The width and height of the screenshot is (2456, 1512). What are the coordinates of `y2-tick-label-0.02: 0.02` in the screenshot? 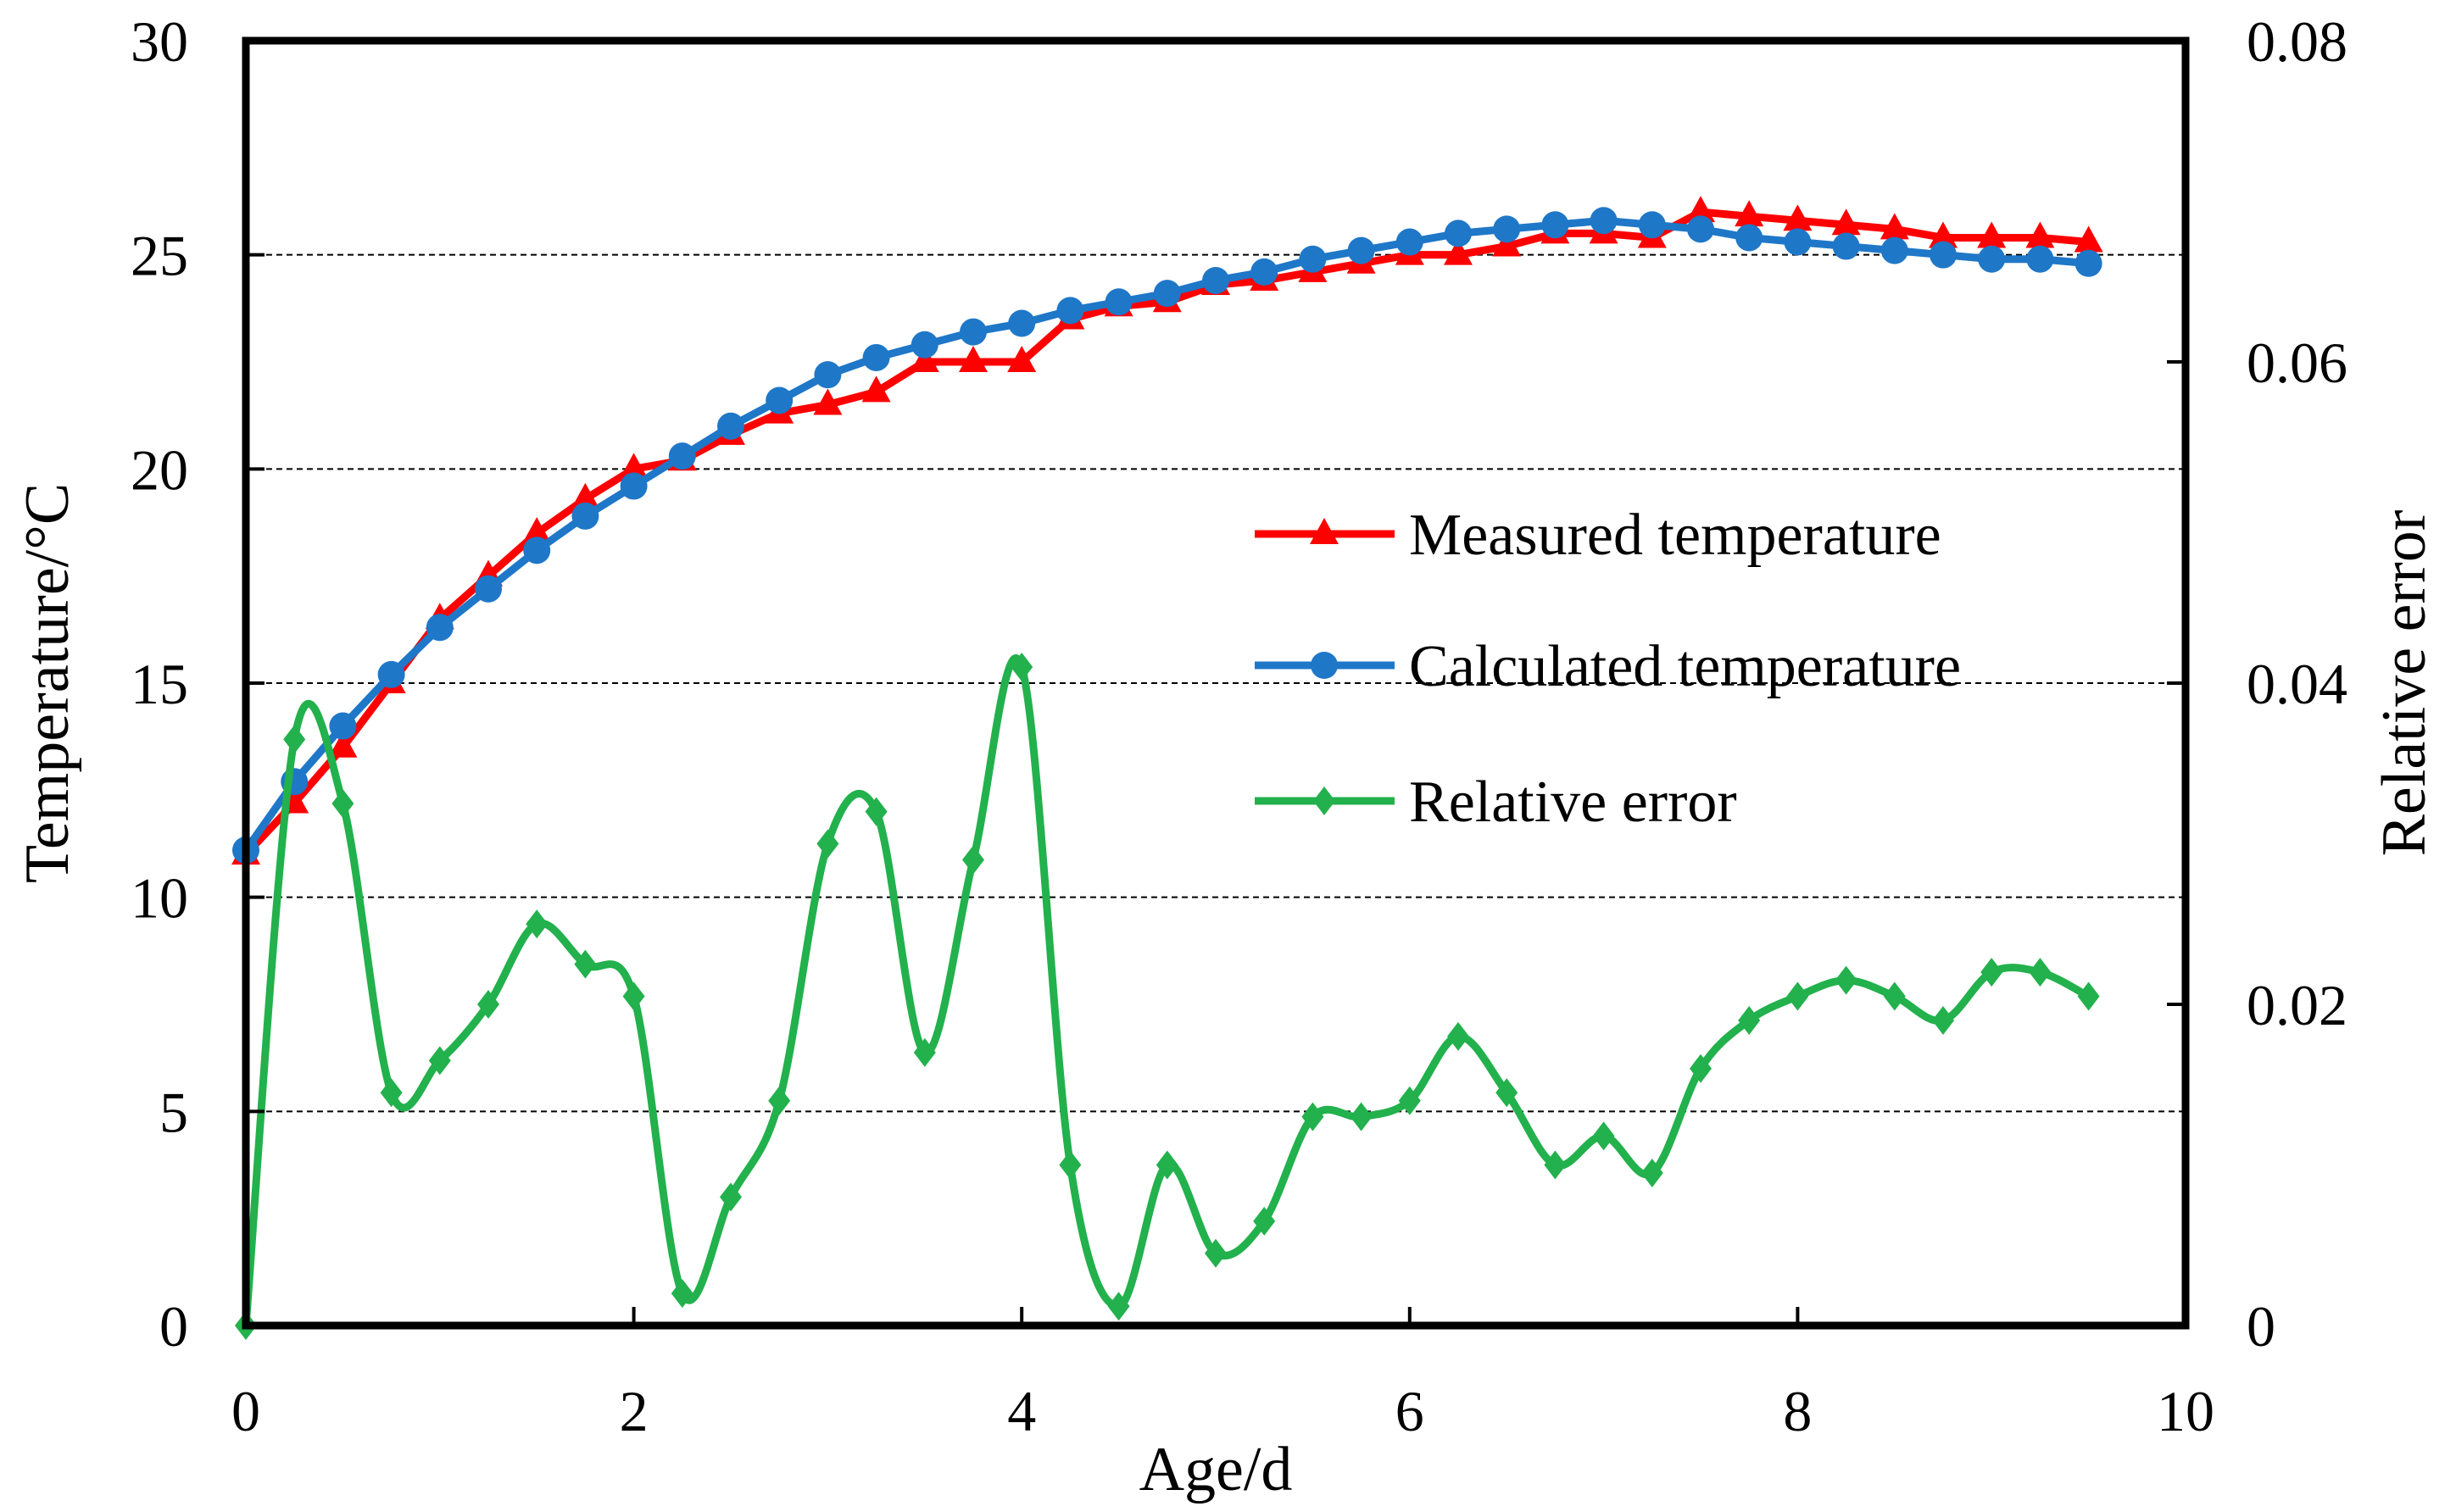 It's located at (2297, 1005).